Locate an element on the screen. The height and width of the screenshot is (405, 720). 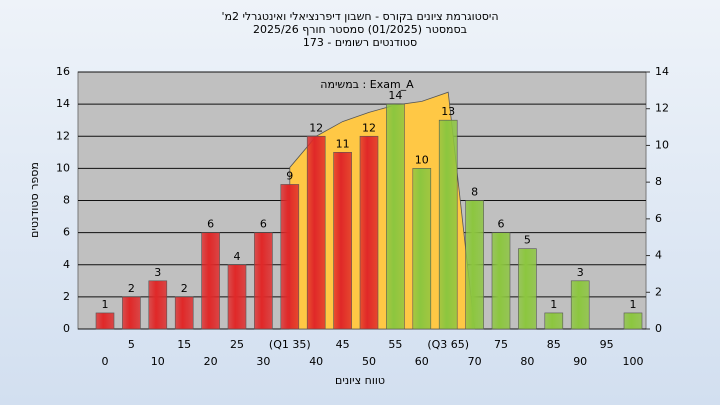
y-tick-label: 16 is located at coordinates (63, 71).